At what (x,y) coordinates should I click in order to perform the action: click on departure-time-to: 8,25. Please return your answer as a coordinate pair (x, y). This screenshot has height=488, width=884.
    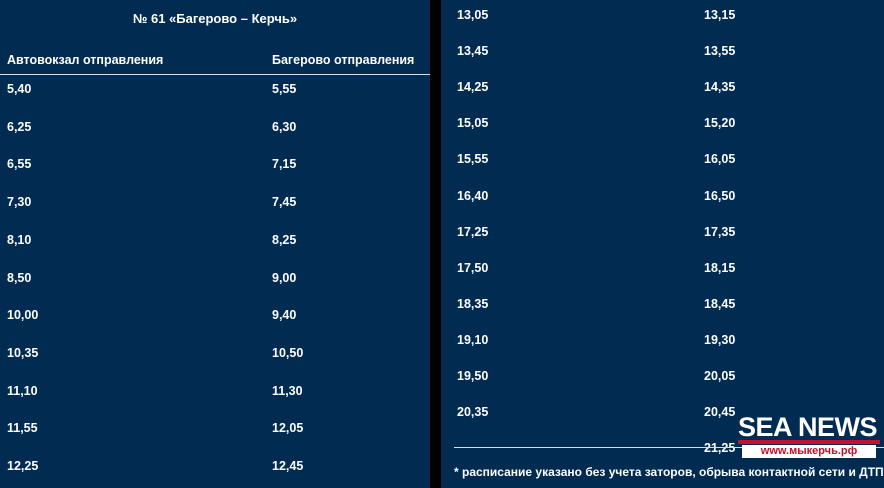
    Looking at the image, I should click on (284, 239).